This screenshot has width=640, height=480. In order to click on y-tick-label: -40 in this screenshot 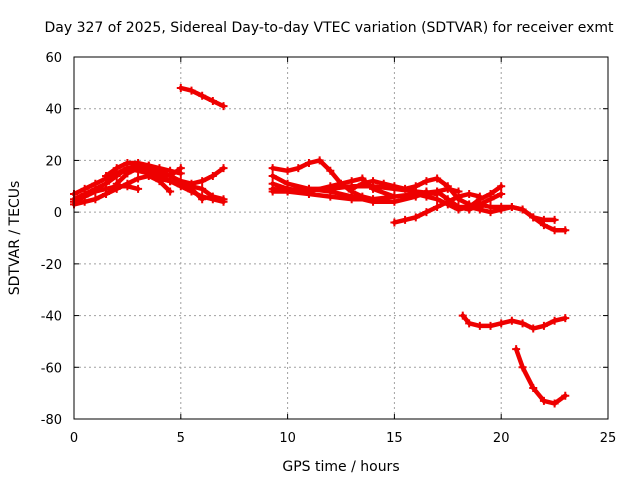, I will do `click(51, 317)`.